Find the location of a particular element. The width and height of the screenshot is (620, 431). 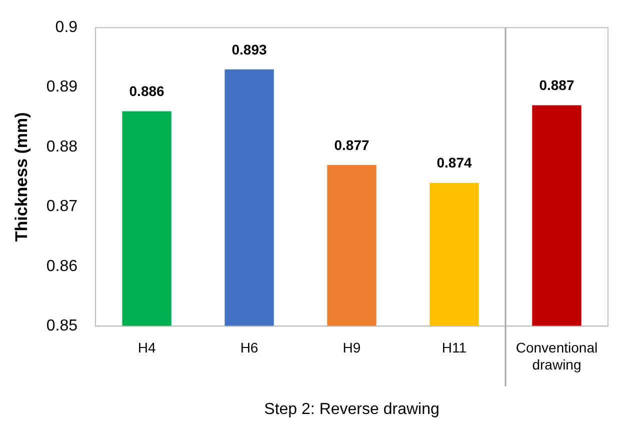

x-axis-title: Step 2: Reverse drawing is located at coordinates (352, 409).